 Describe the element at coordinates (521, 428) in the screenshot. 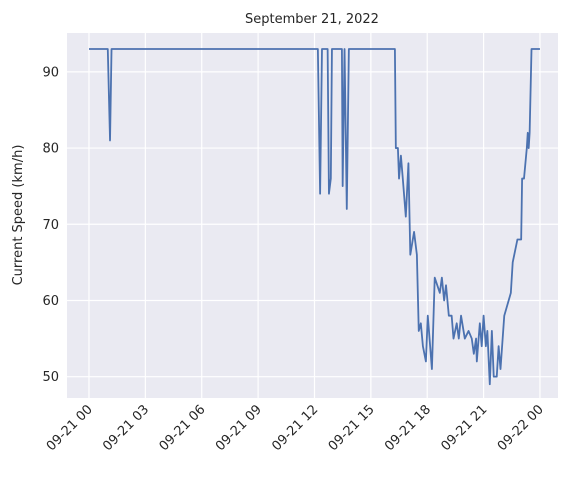

I see `x-tick-label: 09-22 00` at that location.